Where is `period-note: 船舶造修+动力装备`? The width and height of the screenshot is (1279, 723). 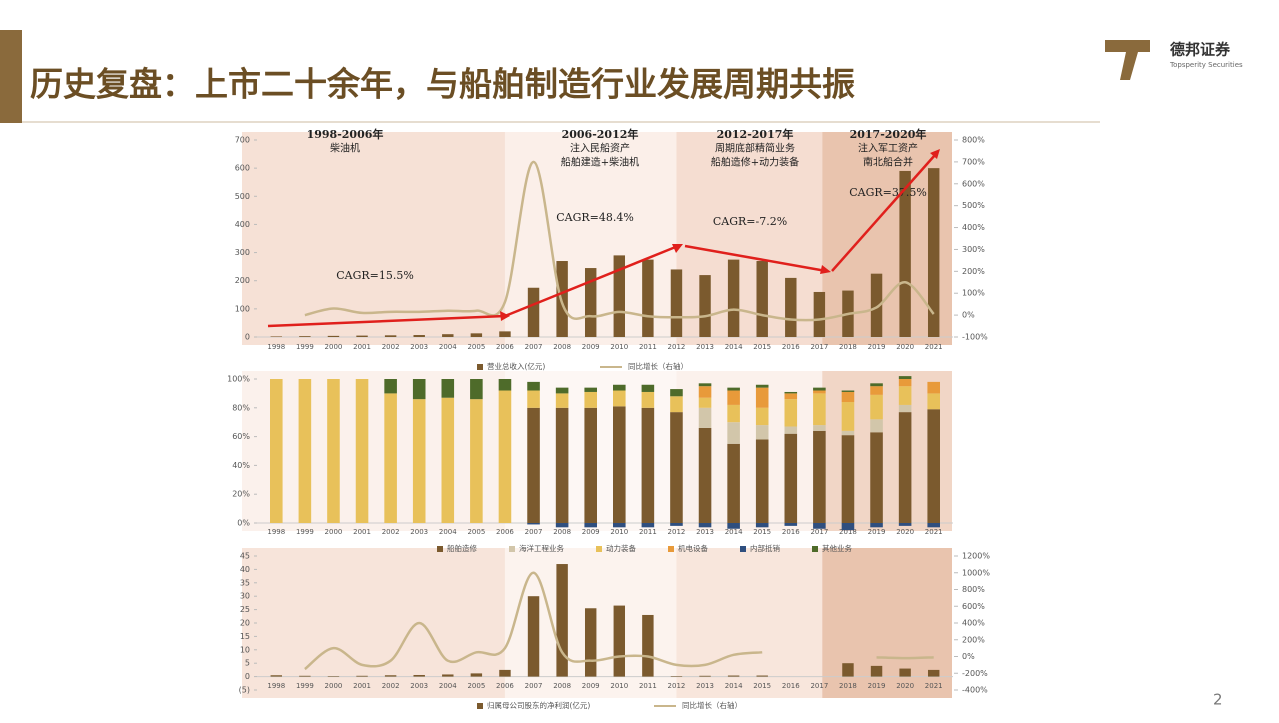
period-note: 船舶造修+动力装备 is located at coordinates (755, 162).